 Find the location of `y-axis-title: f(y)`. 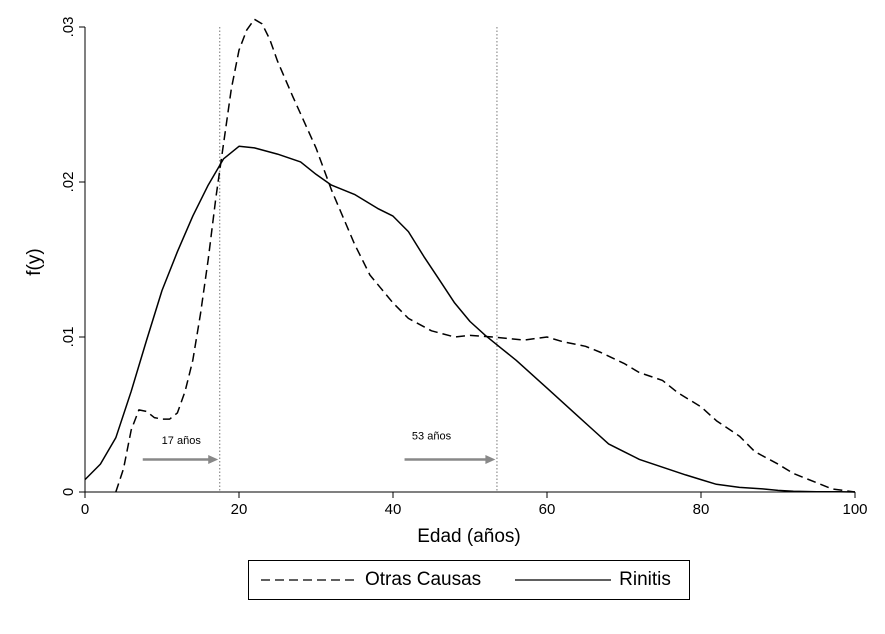

y-axis-title: f(y) is located at coordinates (34, 261).